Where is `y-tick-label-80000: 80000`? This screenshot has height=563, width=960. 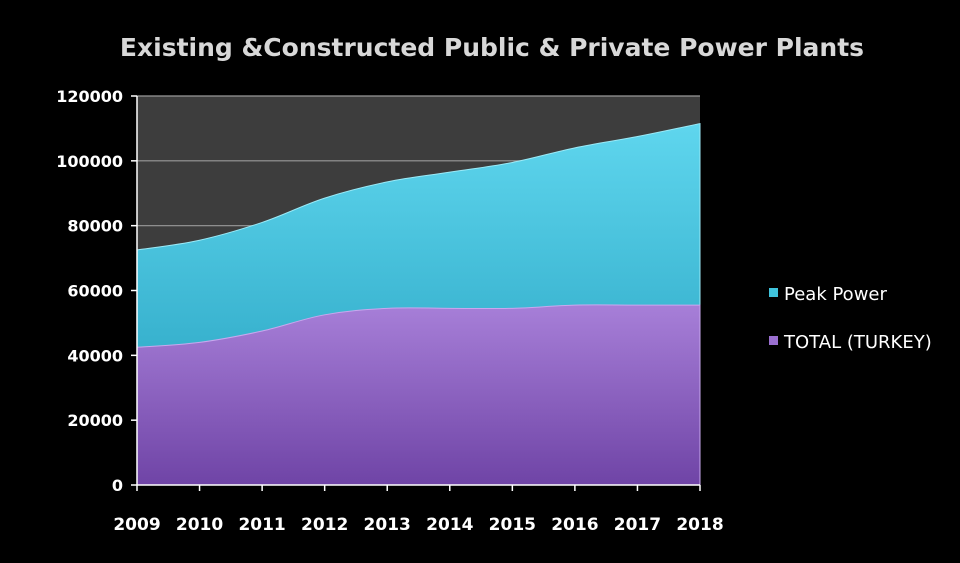
y-tick-label-80000: 80000 is located at coordinates (95, 226).